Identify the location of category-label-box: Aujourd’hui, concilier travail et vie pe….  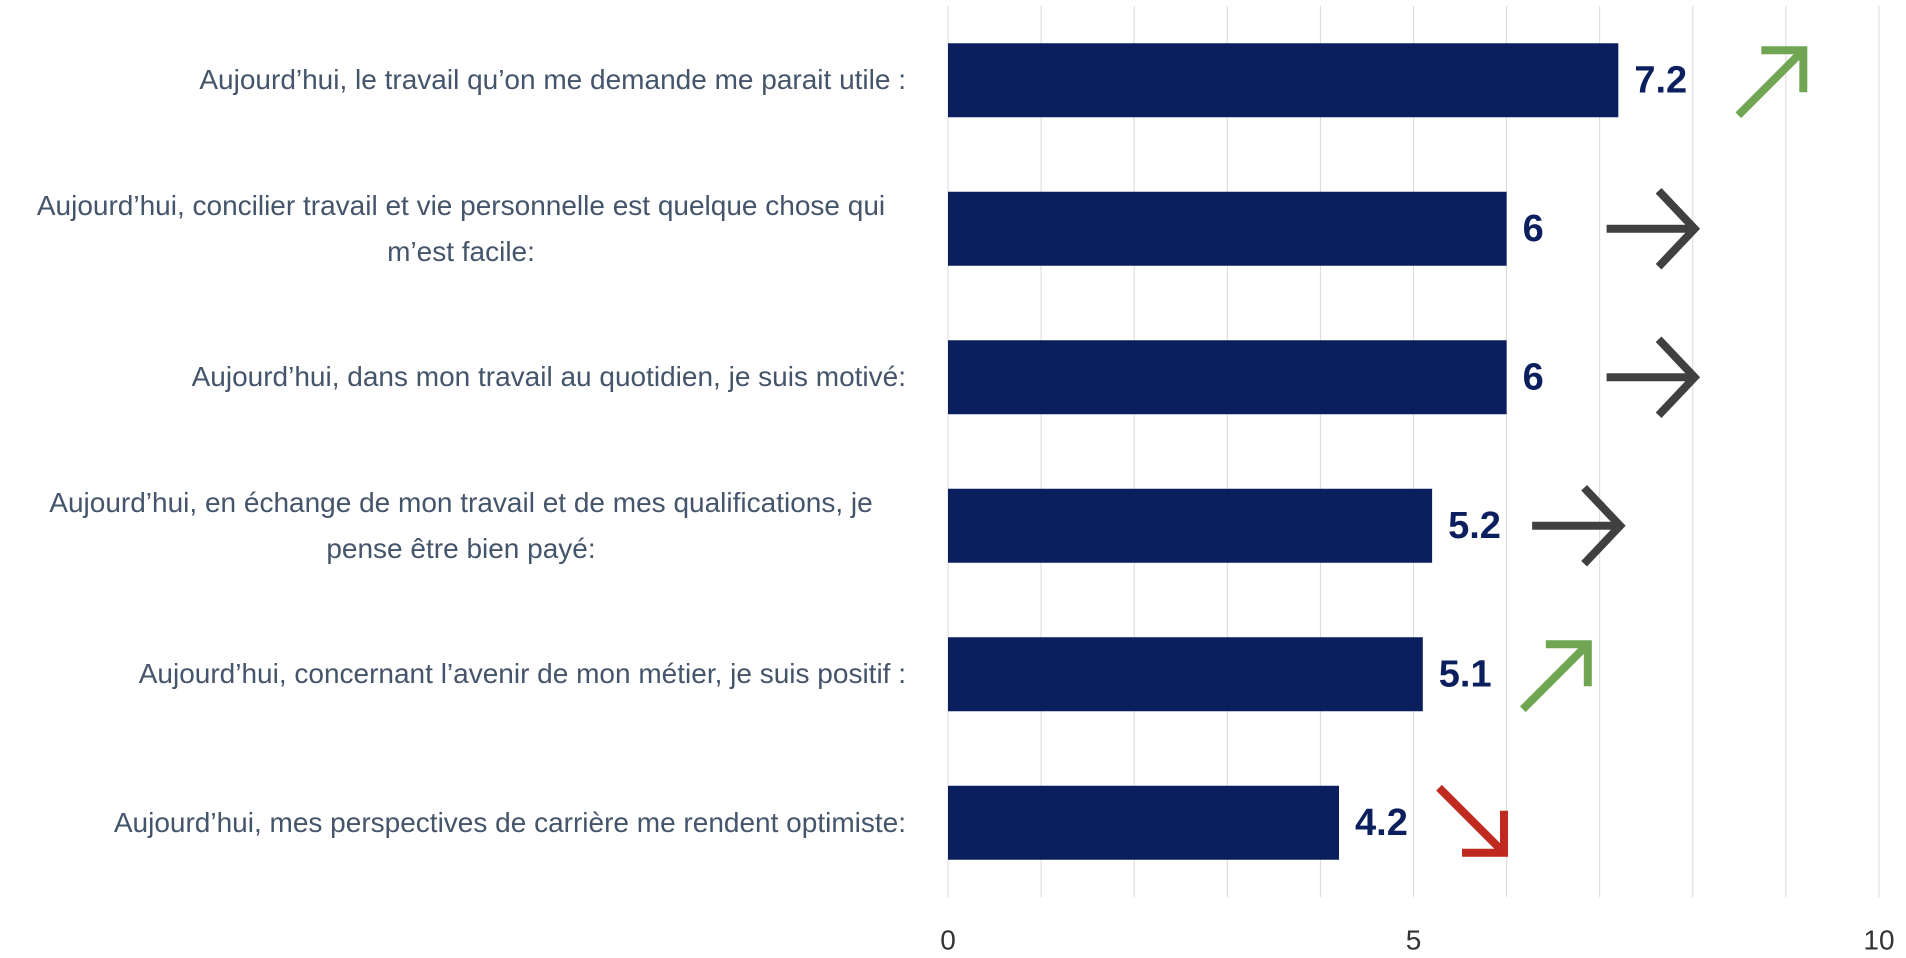
(456, 229).